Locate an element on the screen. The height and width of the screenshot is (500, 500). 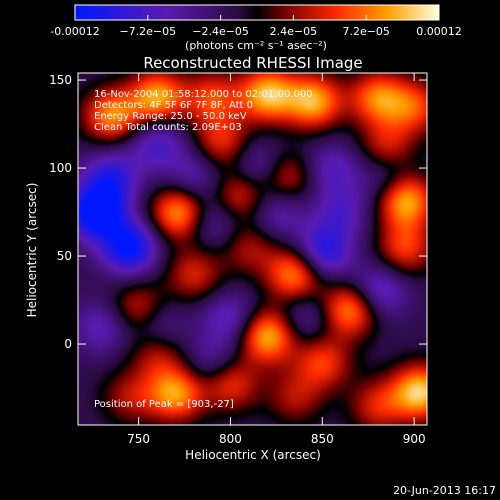
peak-position-label: Position of Peak = [903,-27] is located at coordinates (164, 404).